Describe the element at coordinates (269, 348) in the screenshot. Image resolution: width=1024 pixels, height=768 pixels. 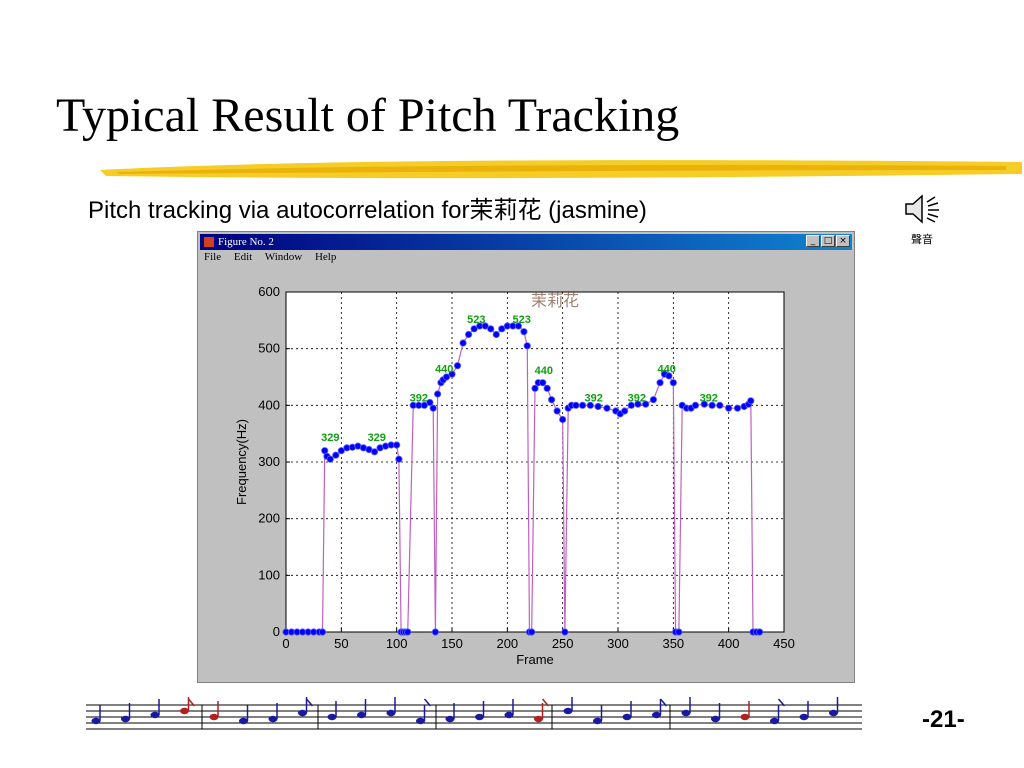
I see `y-tick-label: 500` at that location.